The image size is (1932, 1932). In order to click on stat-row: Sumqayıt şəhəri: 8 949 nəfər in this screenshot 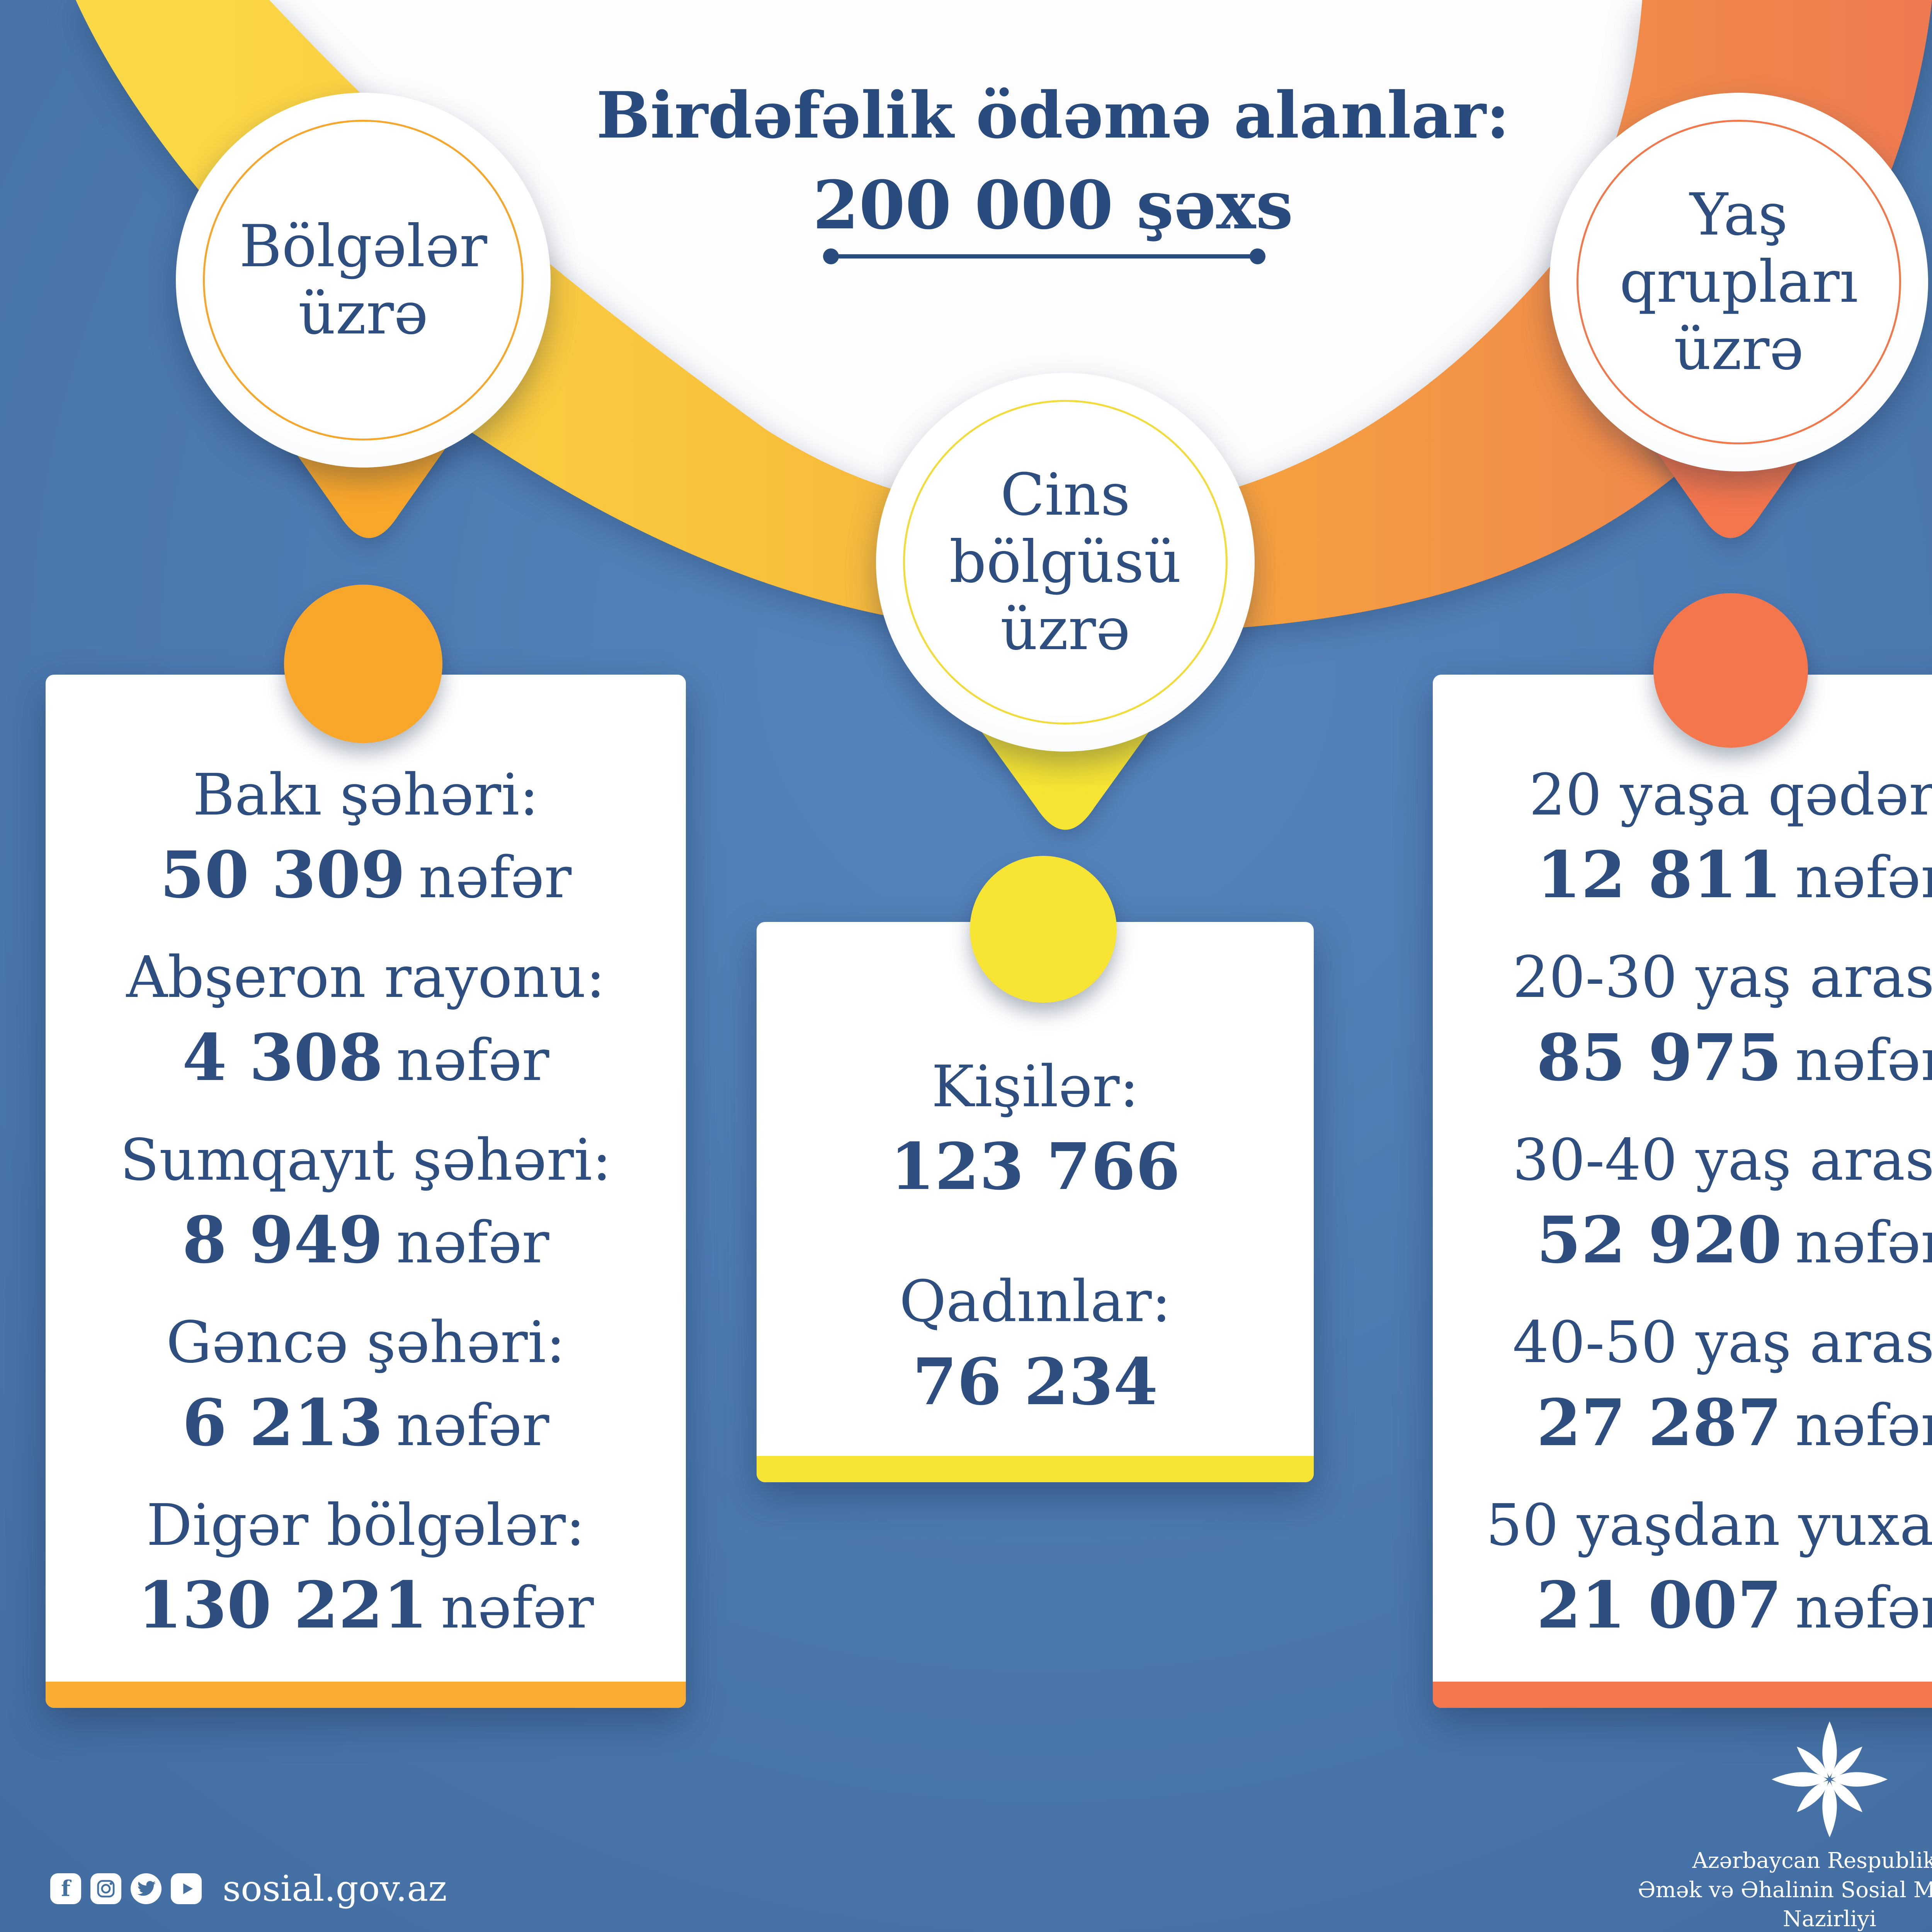, I will do `click(365, 1204)`.